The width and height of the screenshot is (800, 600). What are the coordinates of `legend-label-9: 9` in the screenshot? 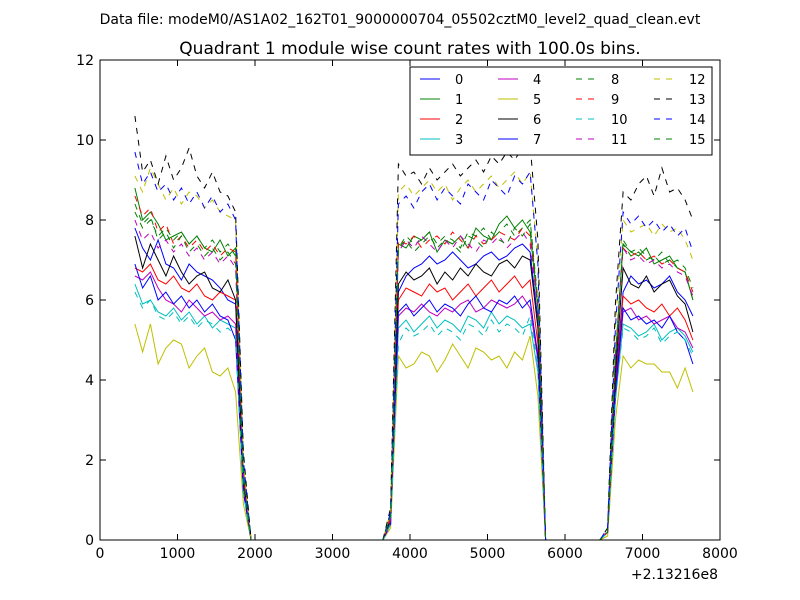 It's located at (615, 100).